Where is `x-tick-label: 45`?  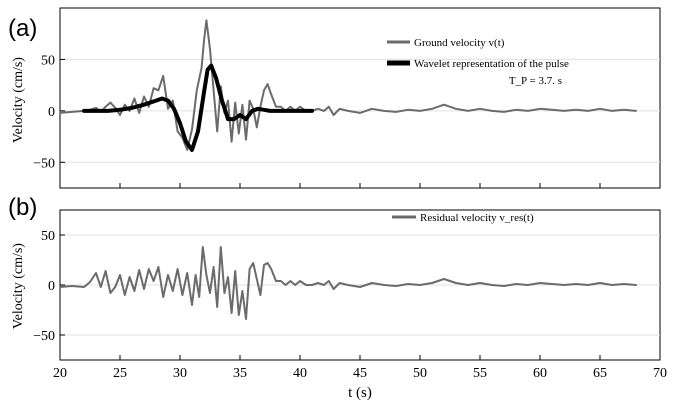 x-tick-label: 45 is located at coordinates (360, 373).